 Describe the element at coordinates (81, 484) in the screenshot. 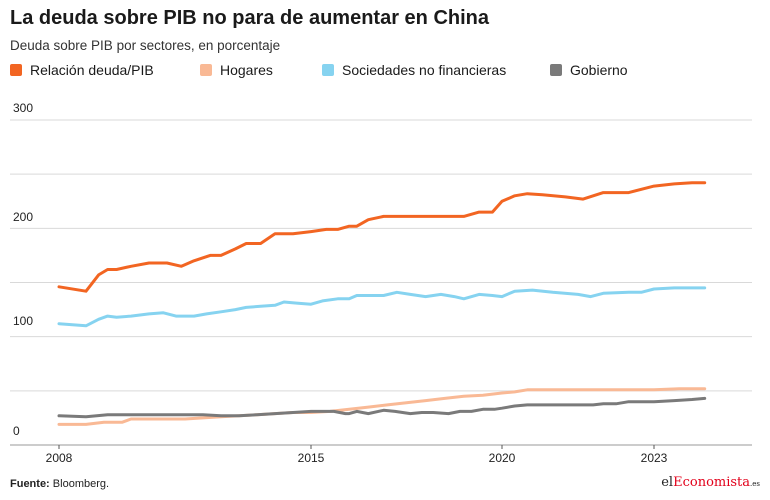

I see `source-value: Bloomberg.` at that location.